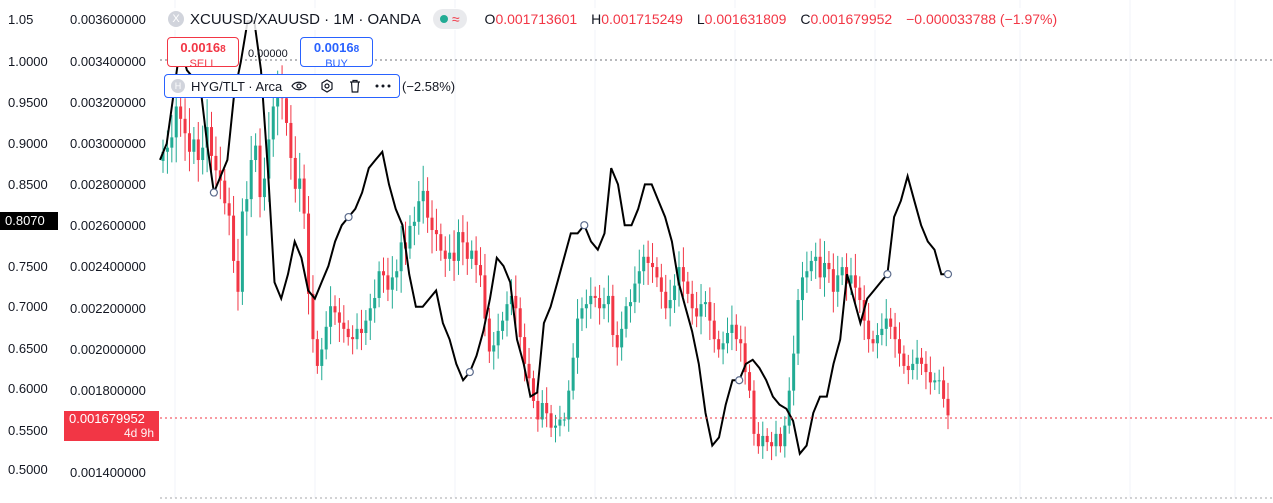  I want to click on axis2-tick: 0.003200000, so click(108, 102).